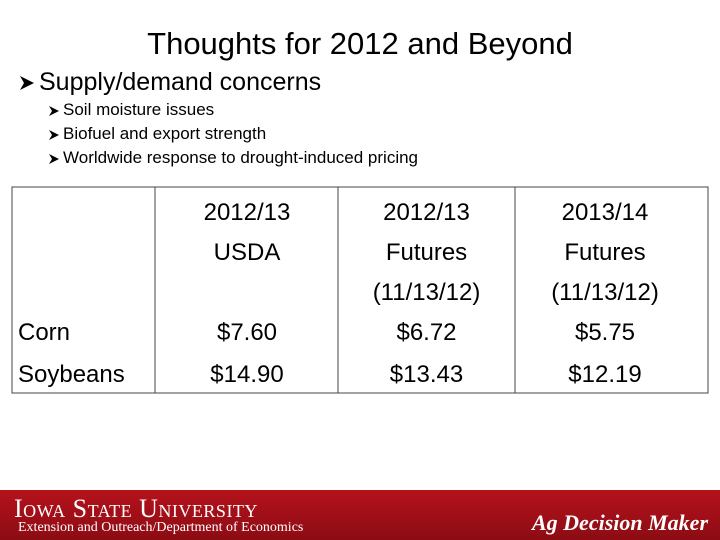 This screenshot has height=540, width=720. I want to click on bullet: Supply/demand concerns, so click(169, 82).